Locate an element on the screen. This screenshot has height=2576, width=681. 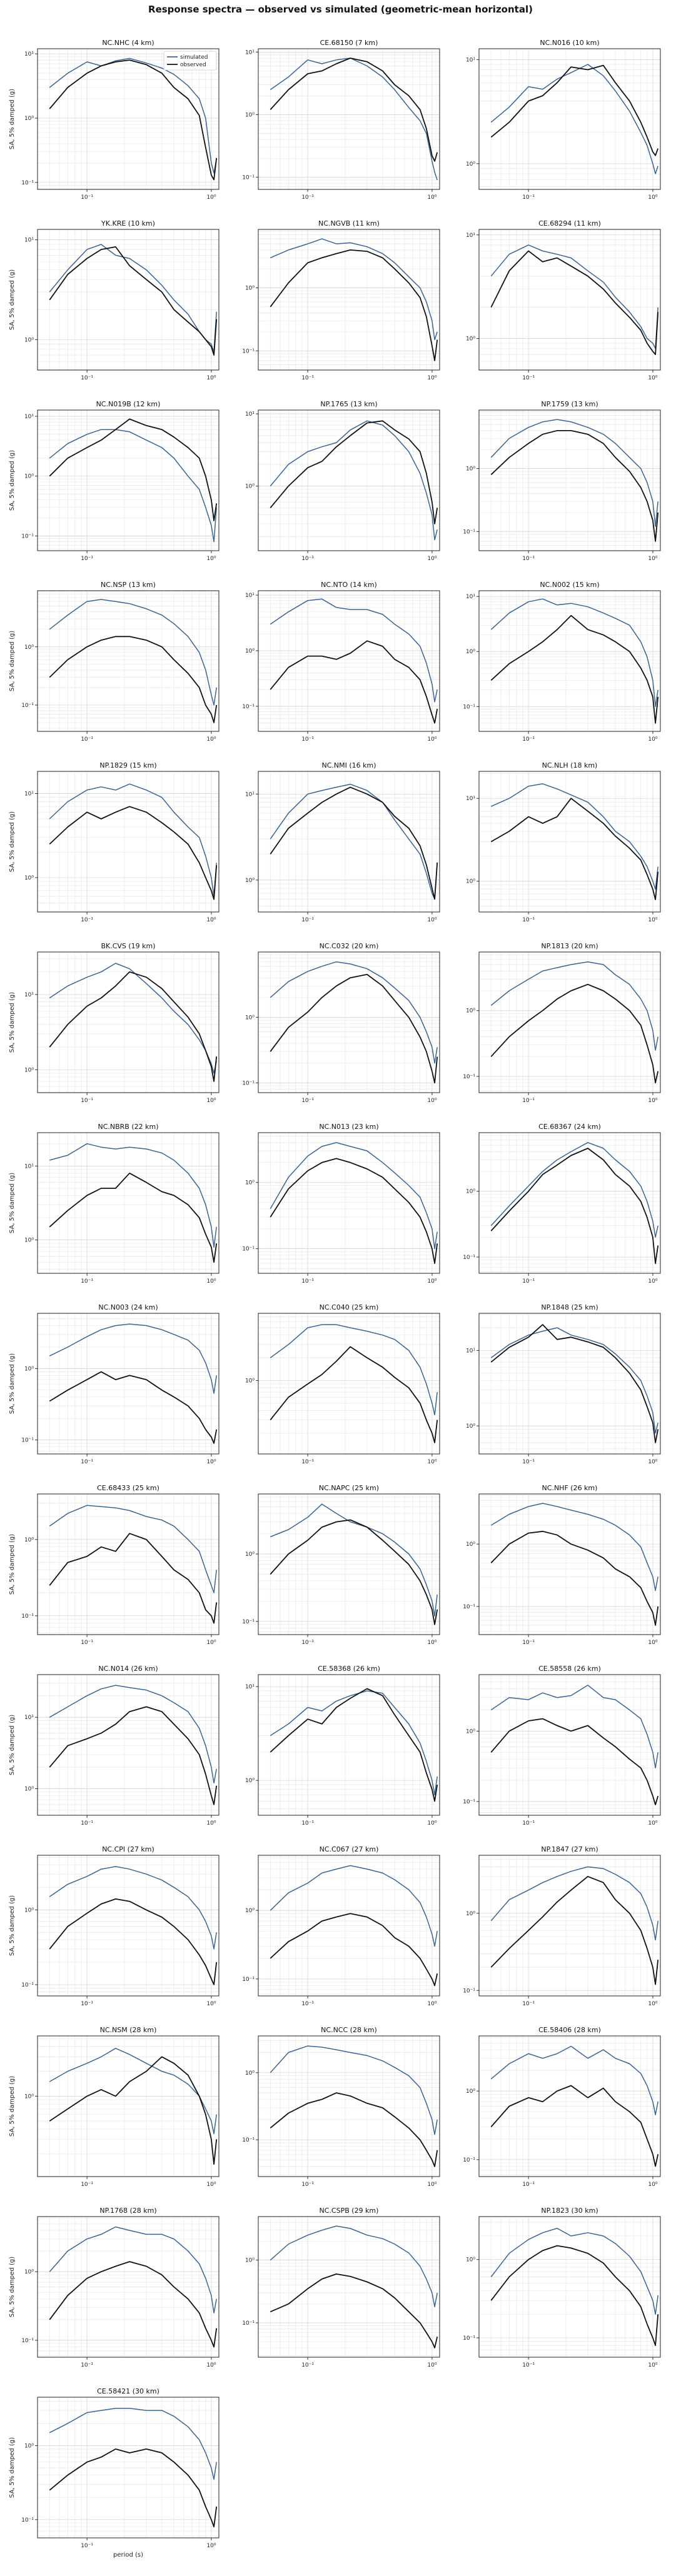
panel-title: YK.KRE (10 km) is located at coordinates (128, 223).